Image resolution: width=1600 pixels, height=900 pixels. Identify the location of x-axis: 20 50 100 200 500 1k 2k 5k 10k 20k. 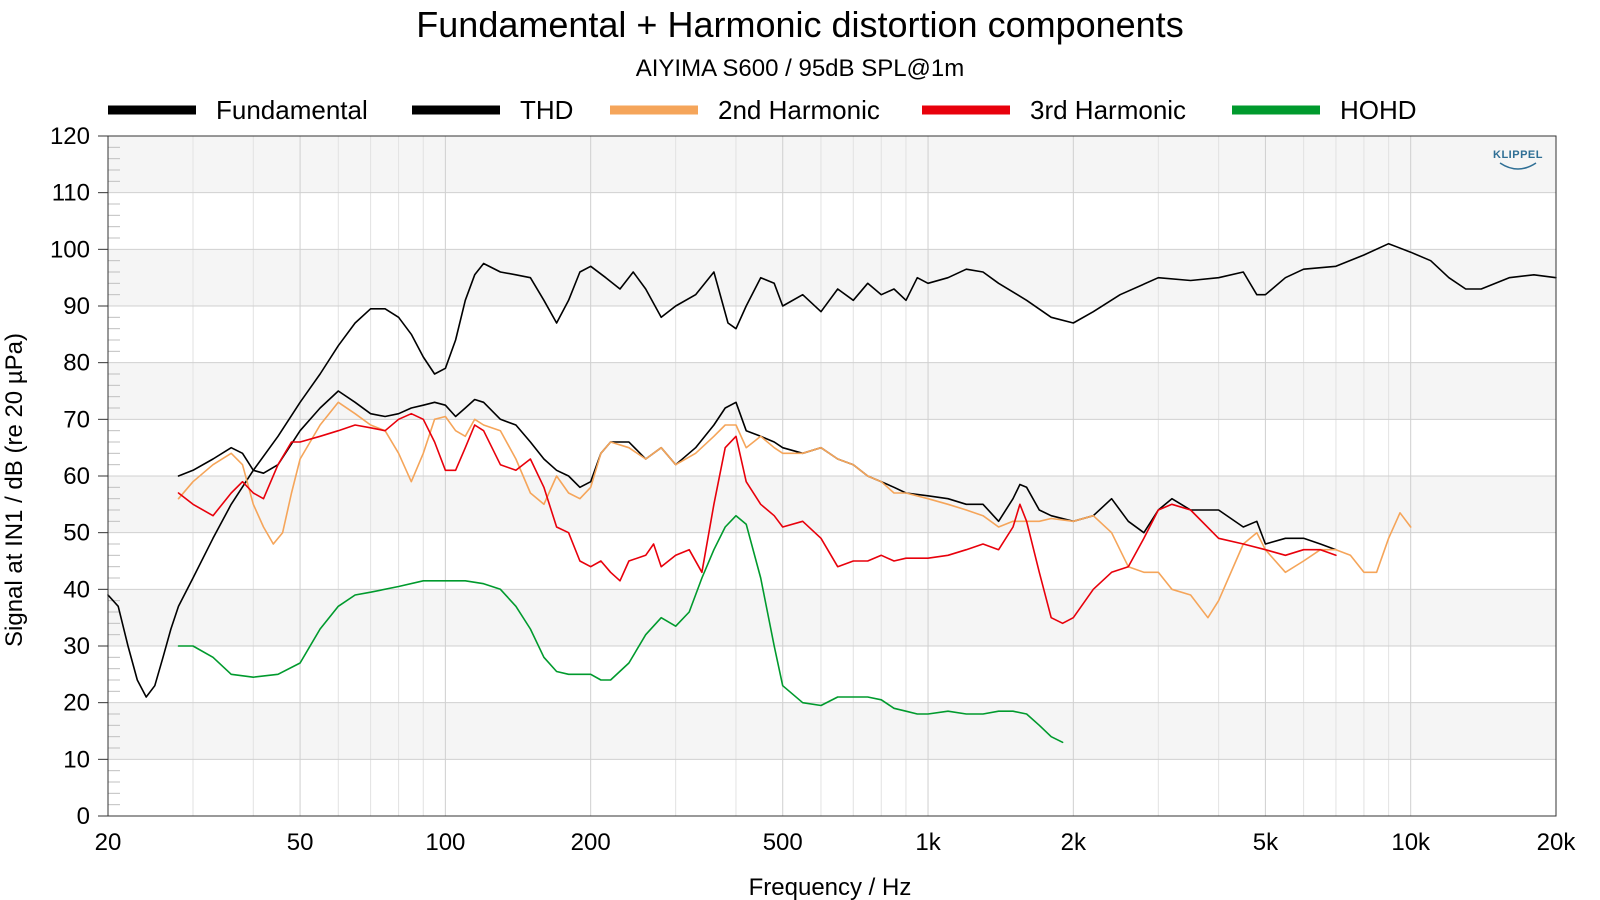
(836, 842).